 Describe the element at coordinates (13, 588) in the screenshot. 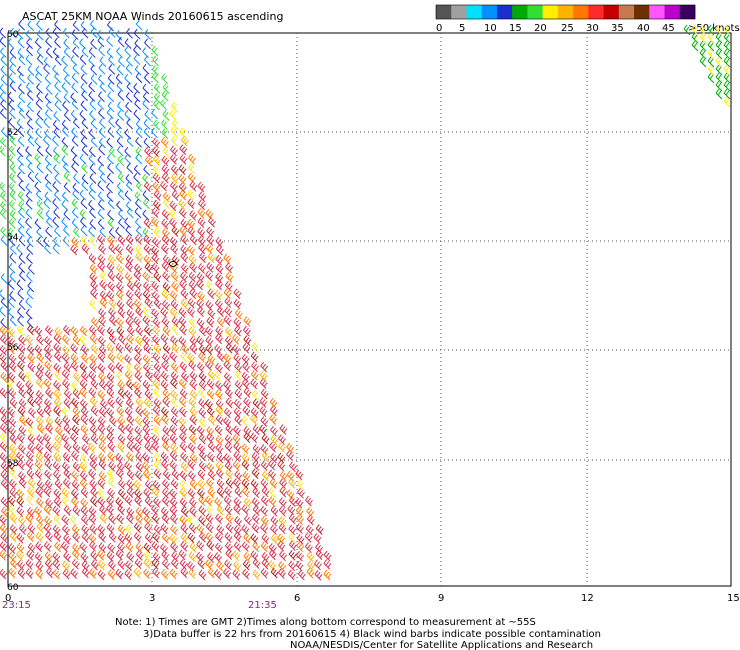

I see `lat-label: 60` at that location.